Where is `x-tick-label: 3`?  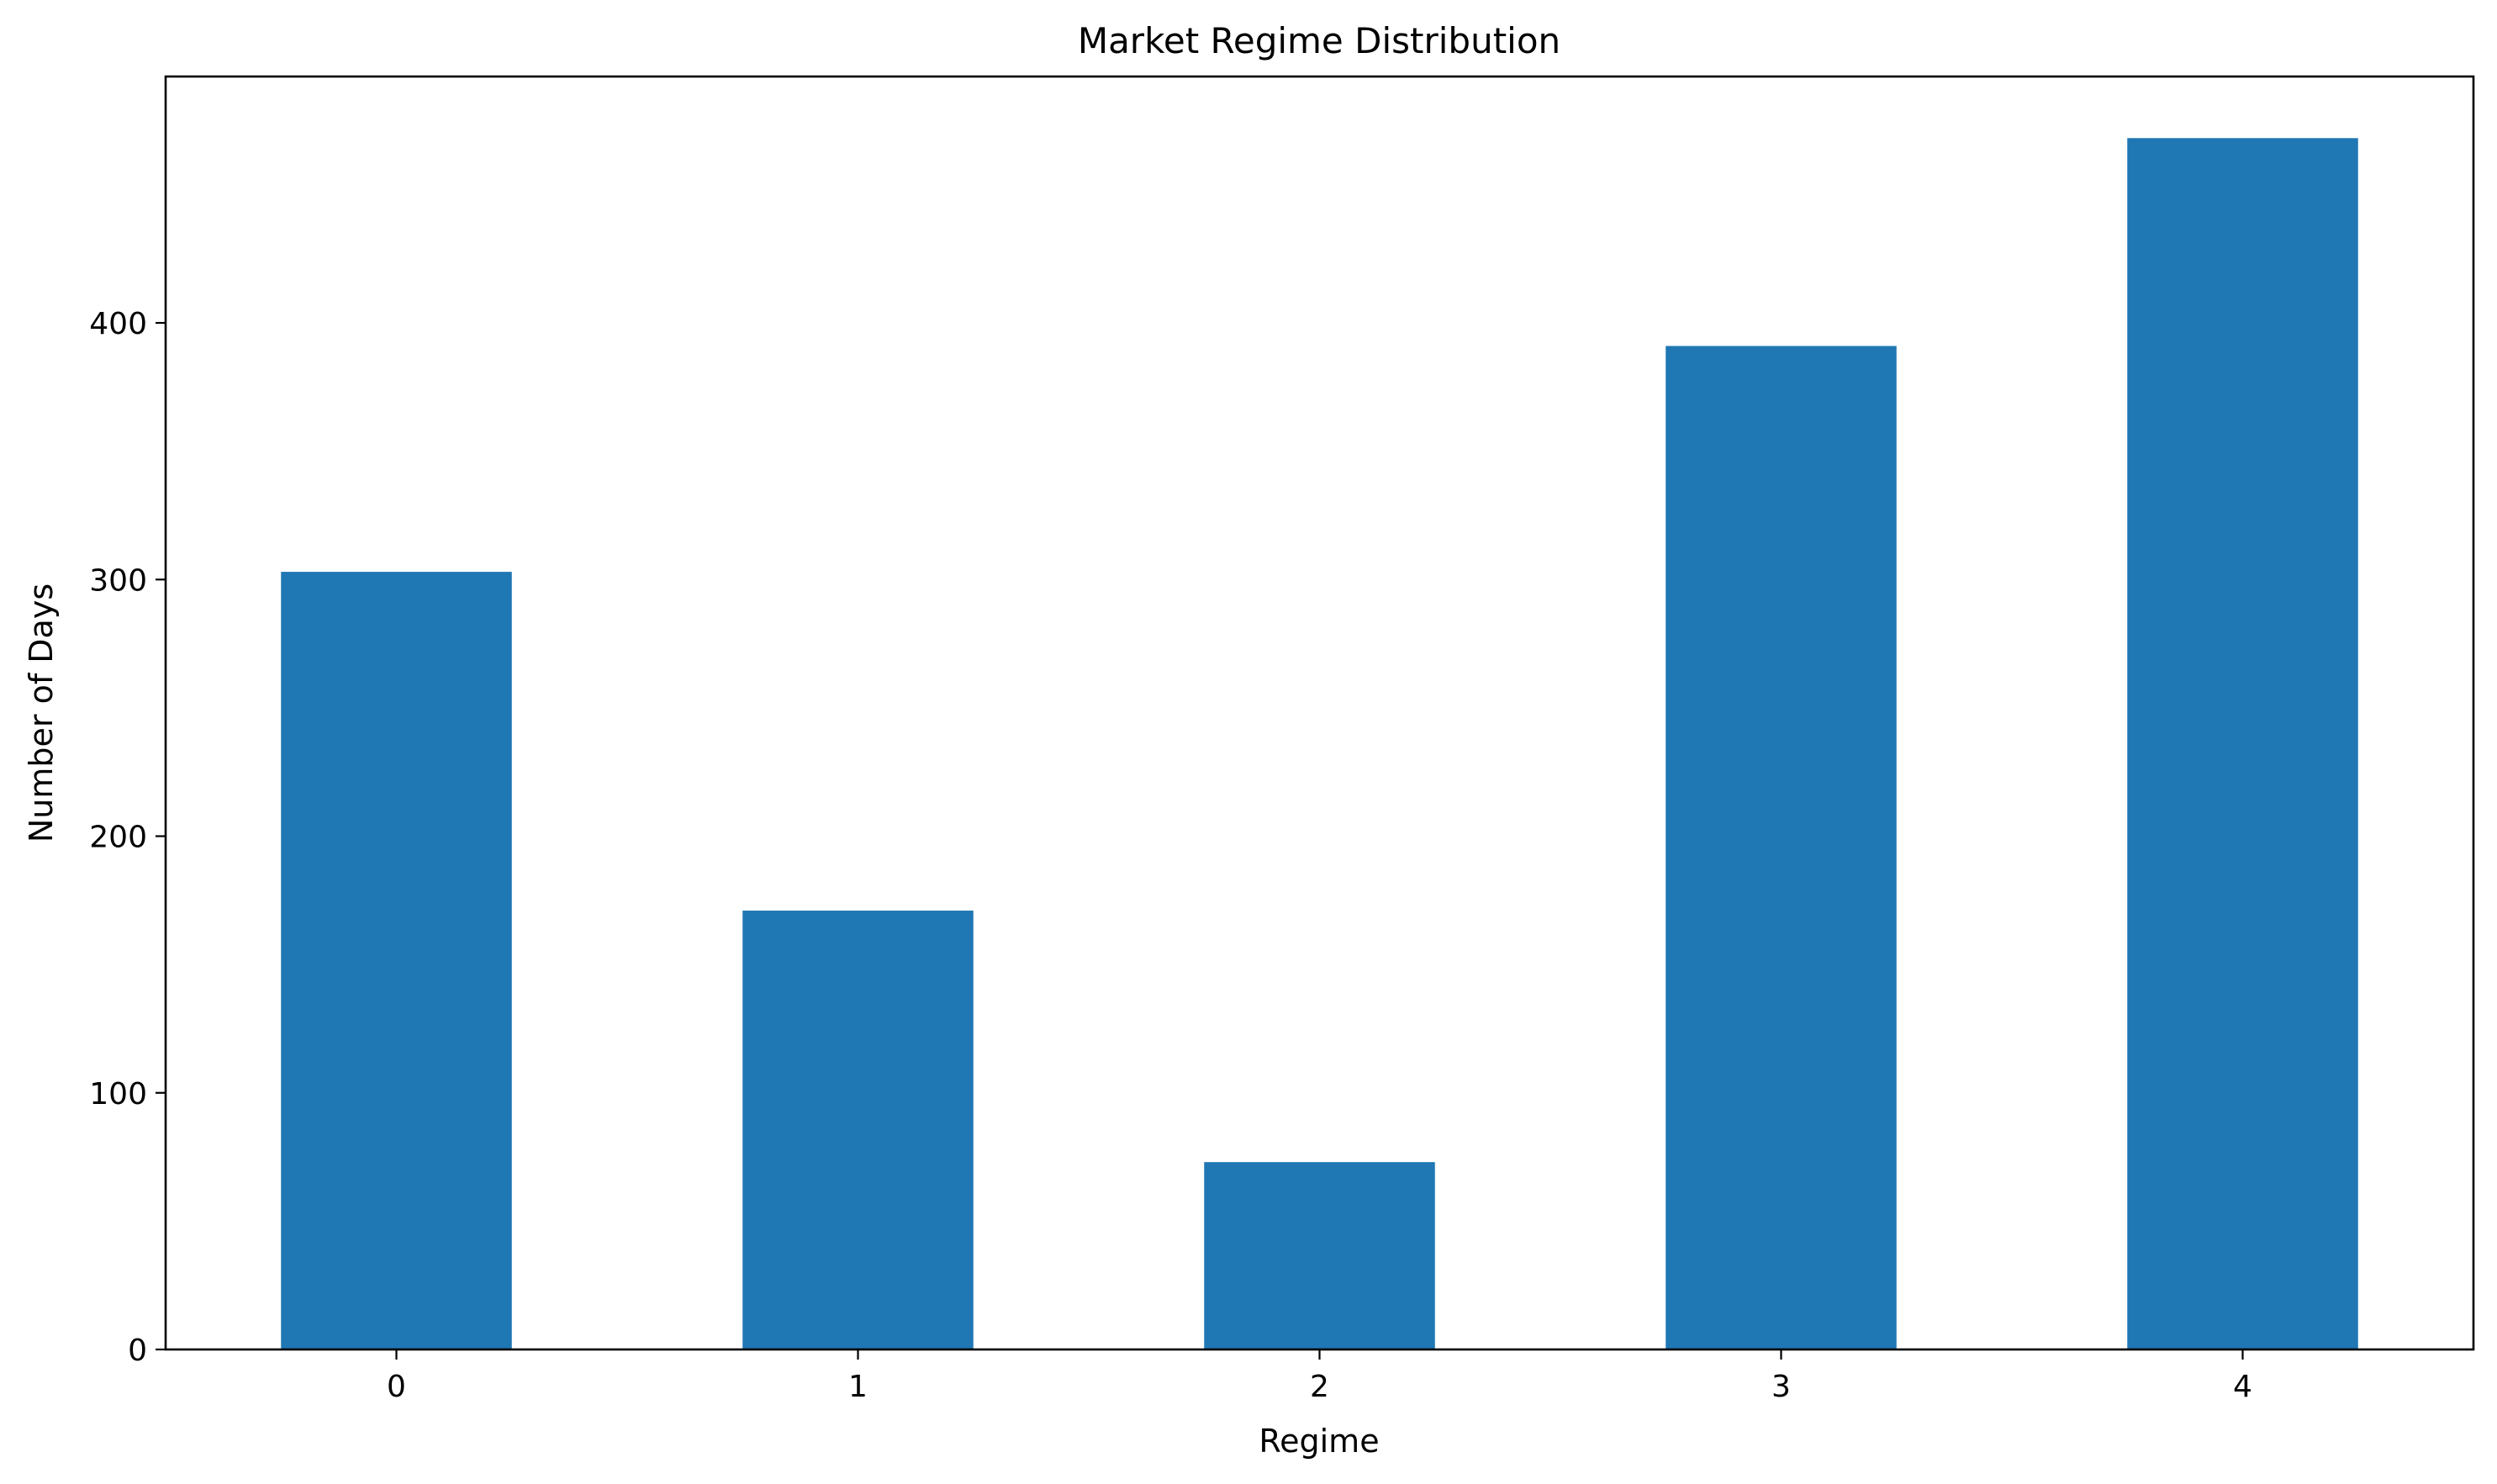 x-tick-label: 3 is located at coordinates (1781, 1387).